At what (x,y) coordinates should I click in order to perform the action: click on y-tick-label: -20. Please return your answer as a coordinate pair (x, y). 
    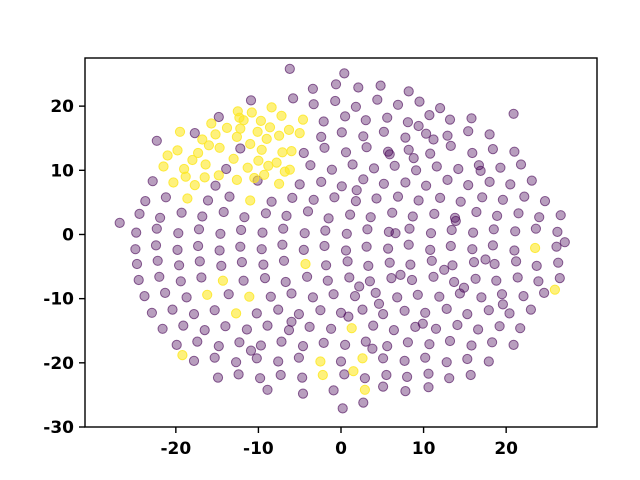
    Looking at the image, I should click on (58, 364).